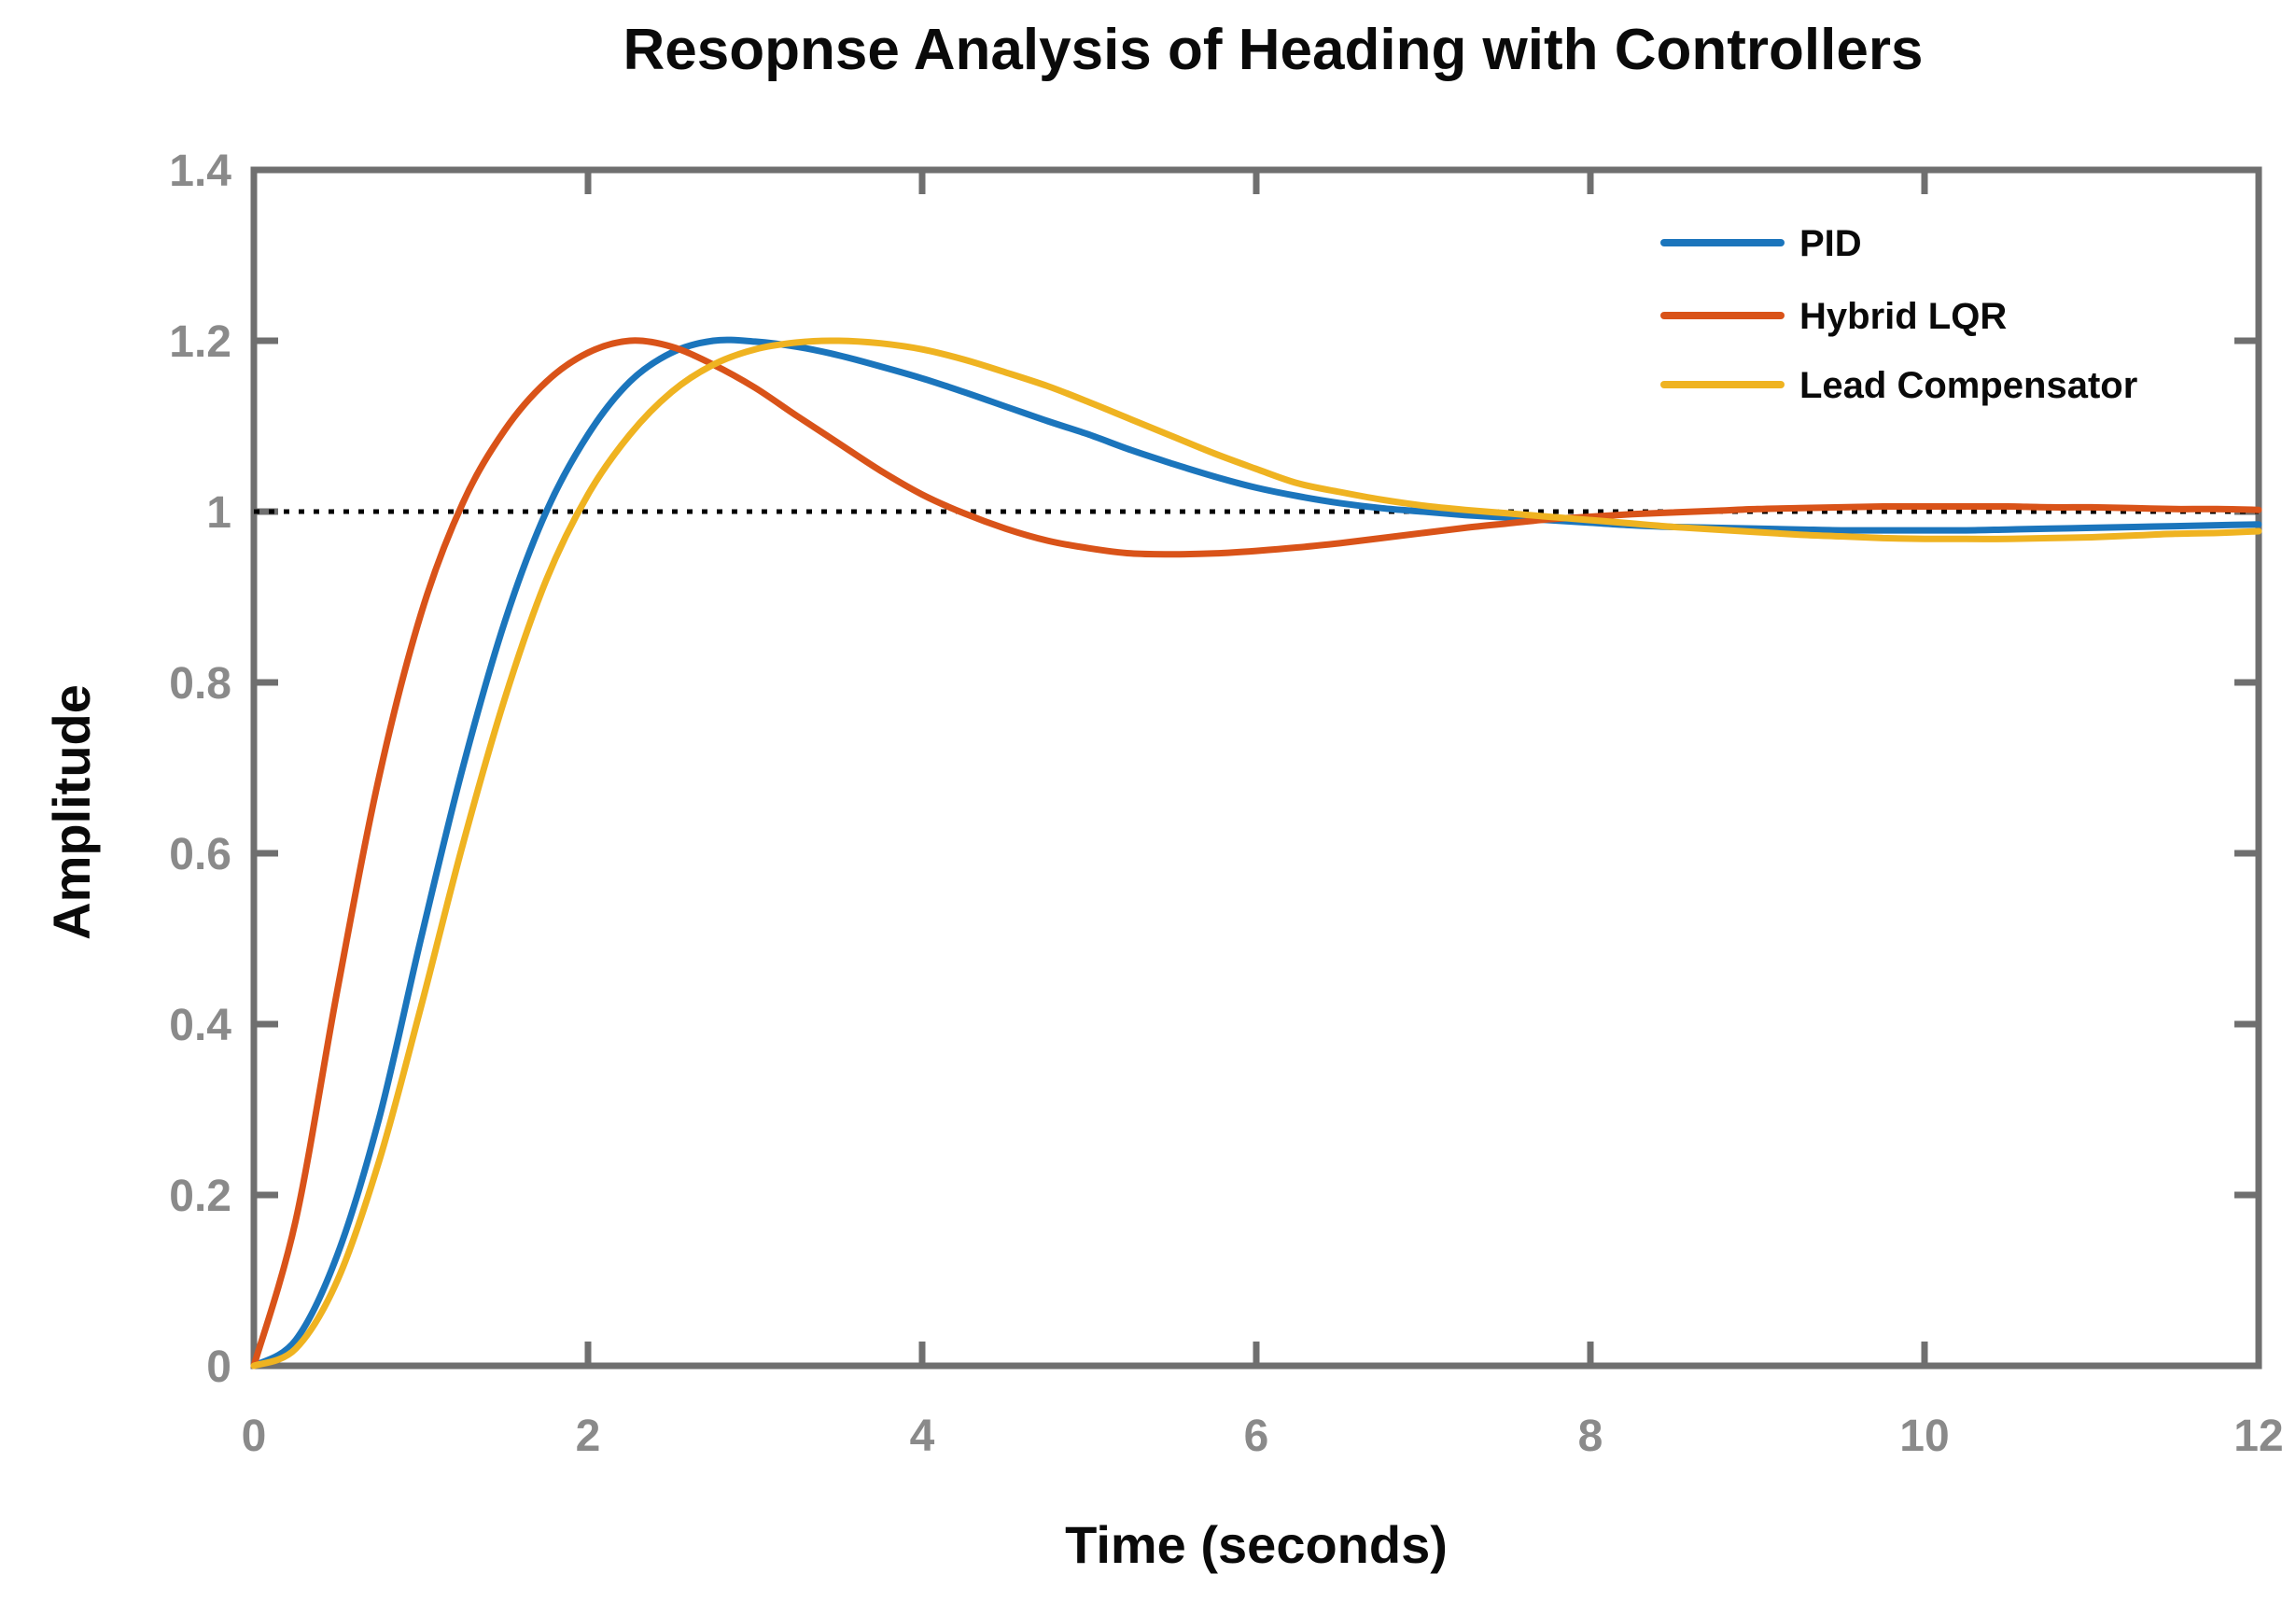  I want to click on x-tick-label: 12, so click(2258, 1436).